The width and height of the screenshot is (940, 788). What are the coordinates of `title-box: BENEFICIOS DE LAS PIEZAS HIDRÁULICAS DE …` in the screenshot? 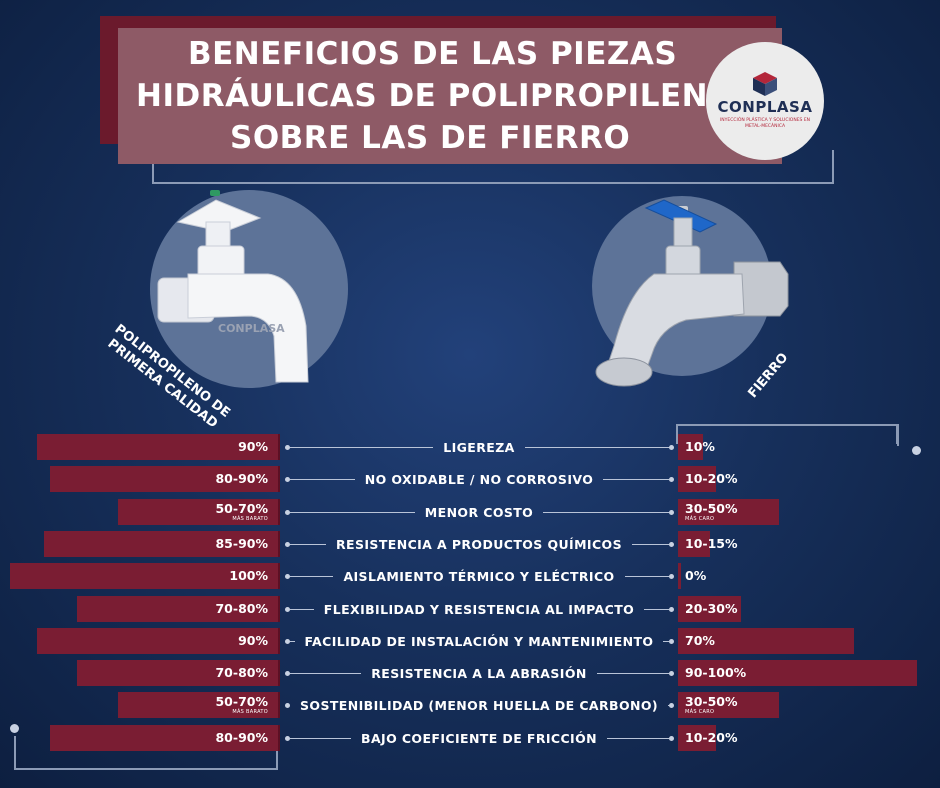 It's located at (450, 96).